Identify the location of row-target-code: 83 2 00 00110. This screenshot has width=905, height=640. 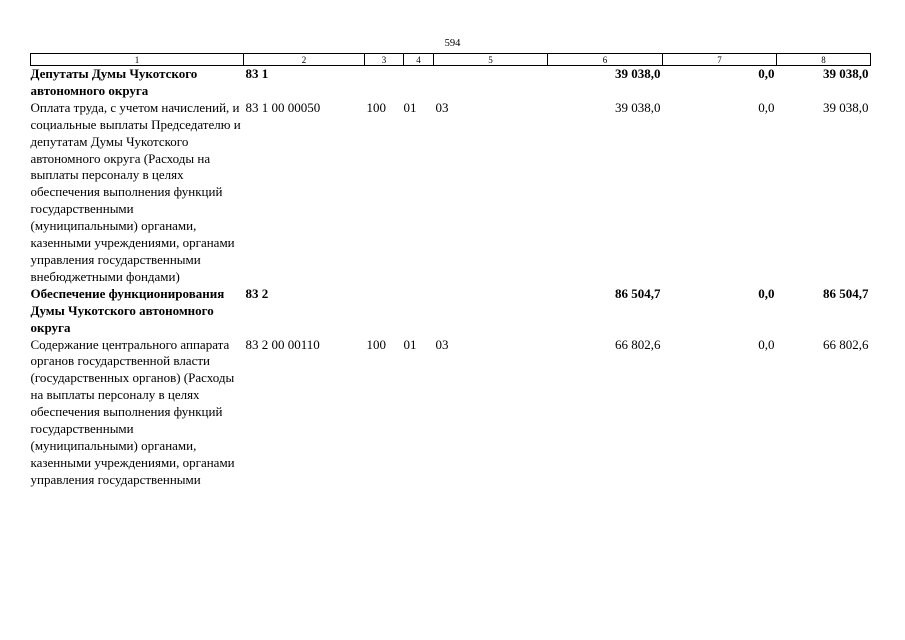
(282, 344).